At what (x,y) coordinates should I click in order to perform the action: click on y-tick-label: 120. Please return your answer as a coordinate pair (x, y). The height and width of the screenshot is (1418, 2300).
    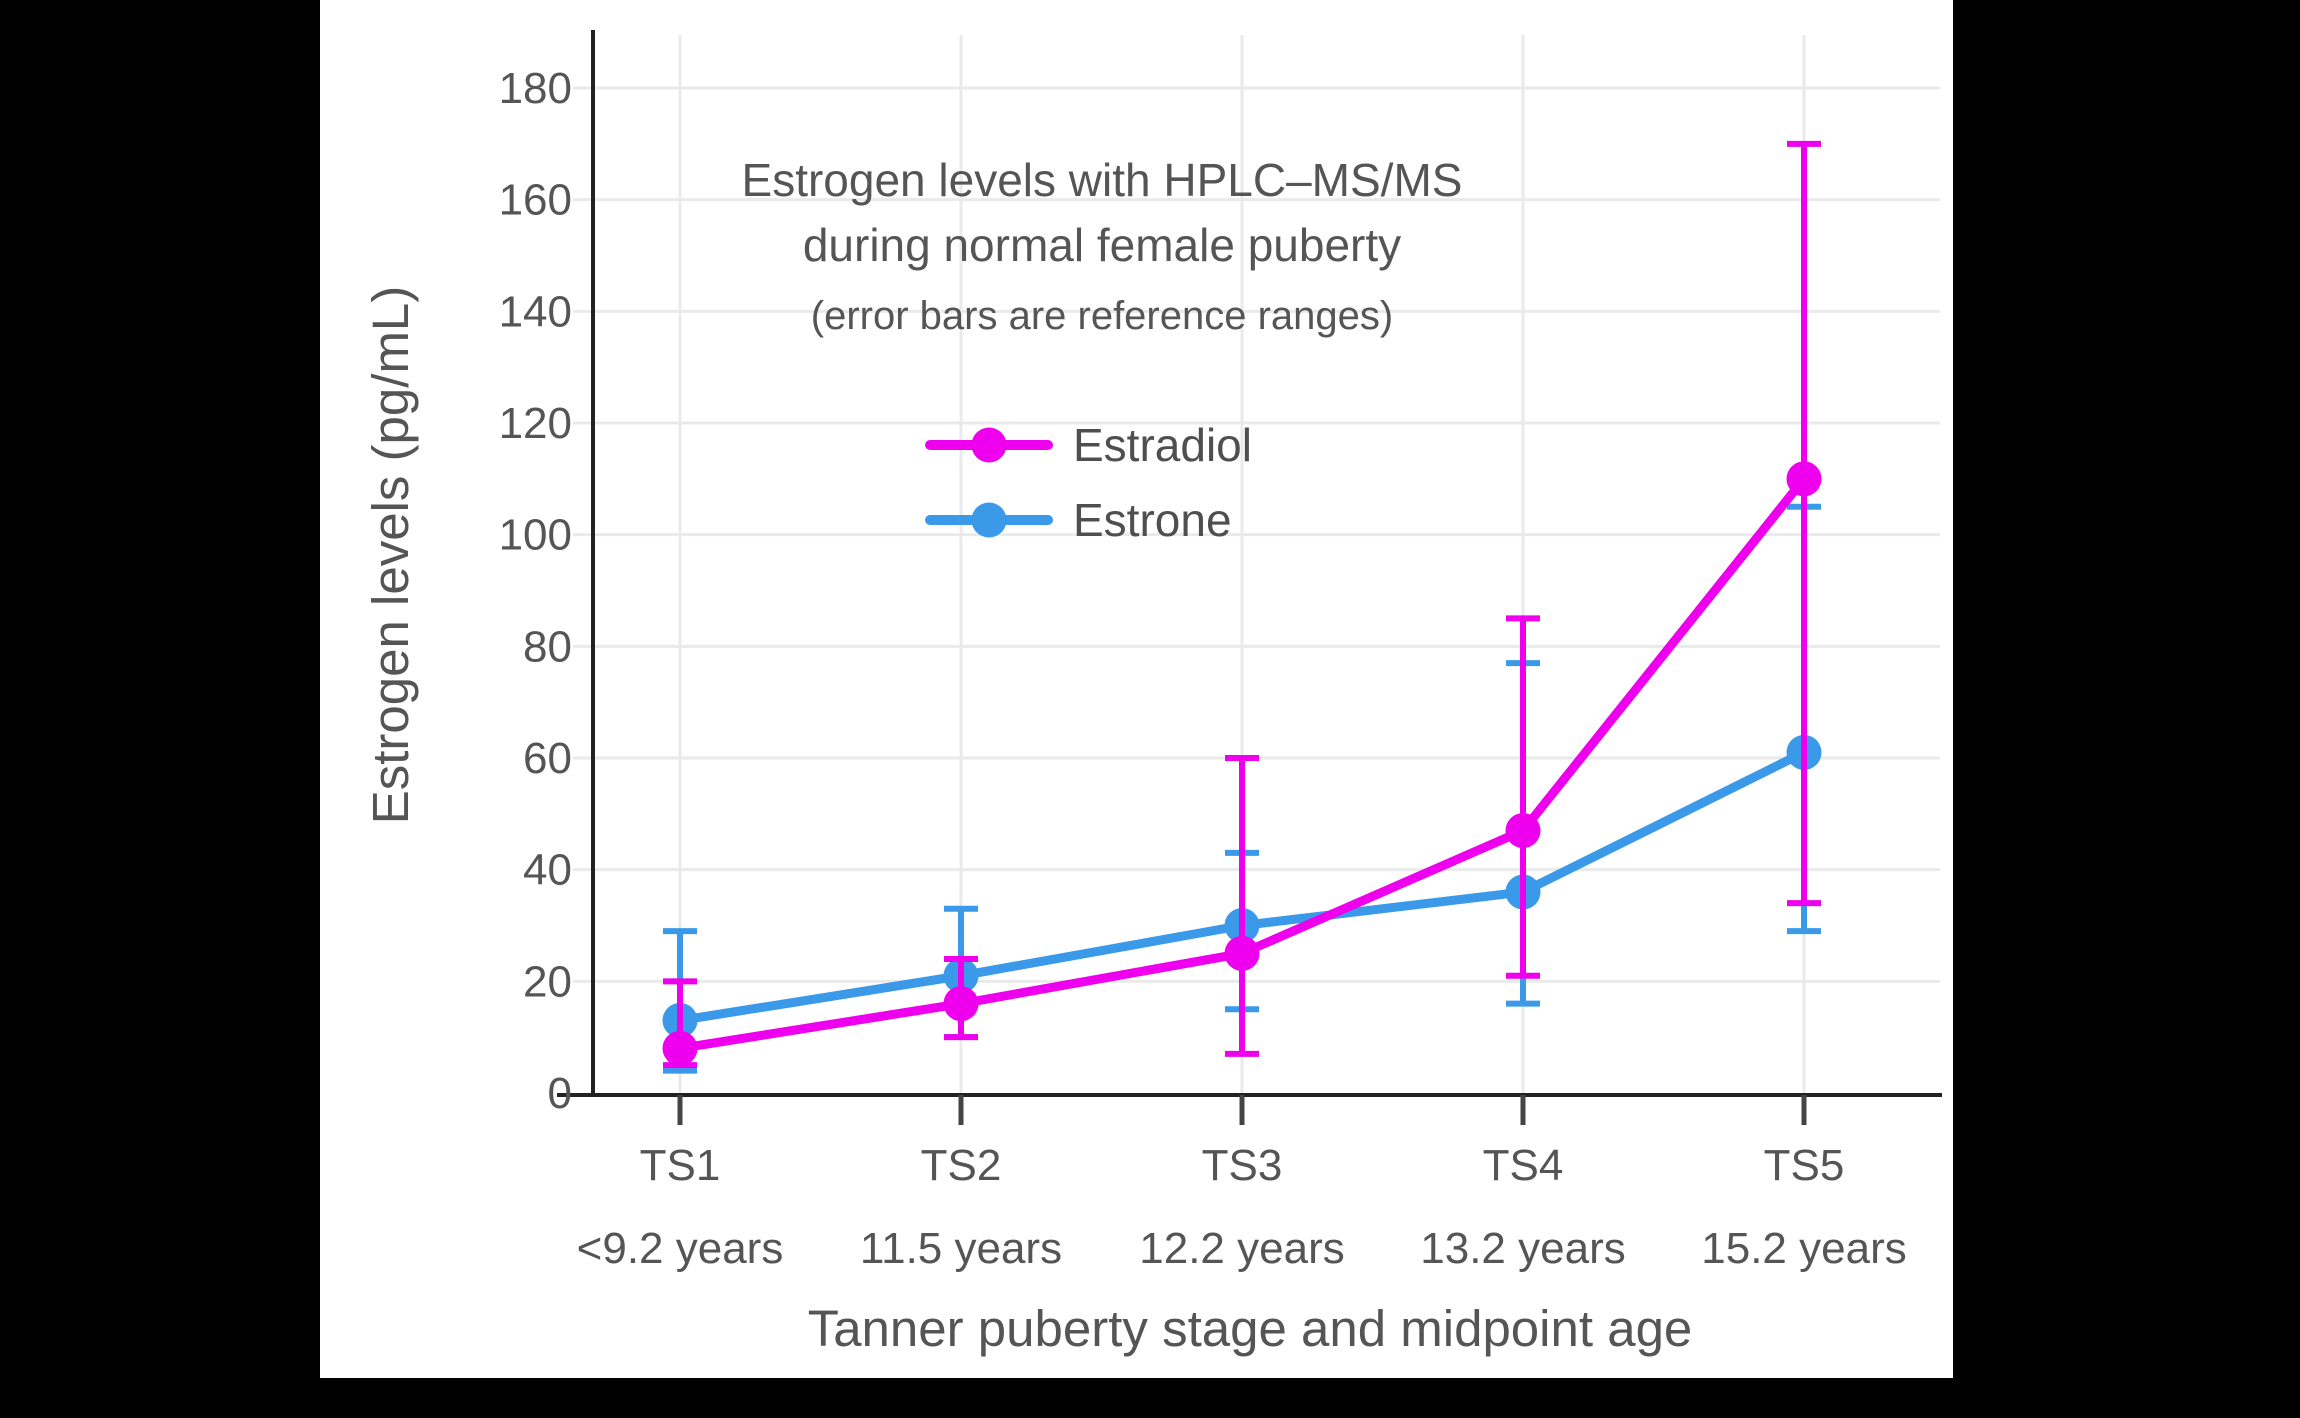
    Looking at the image, I should click on (535, 423).